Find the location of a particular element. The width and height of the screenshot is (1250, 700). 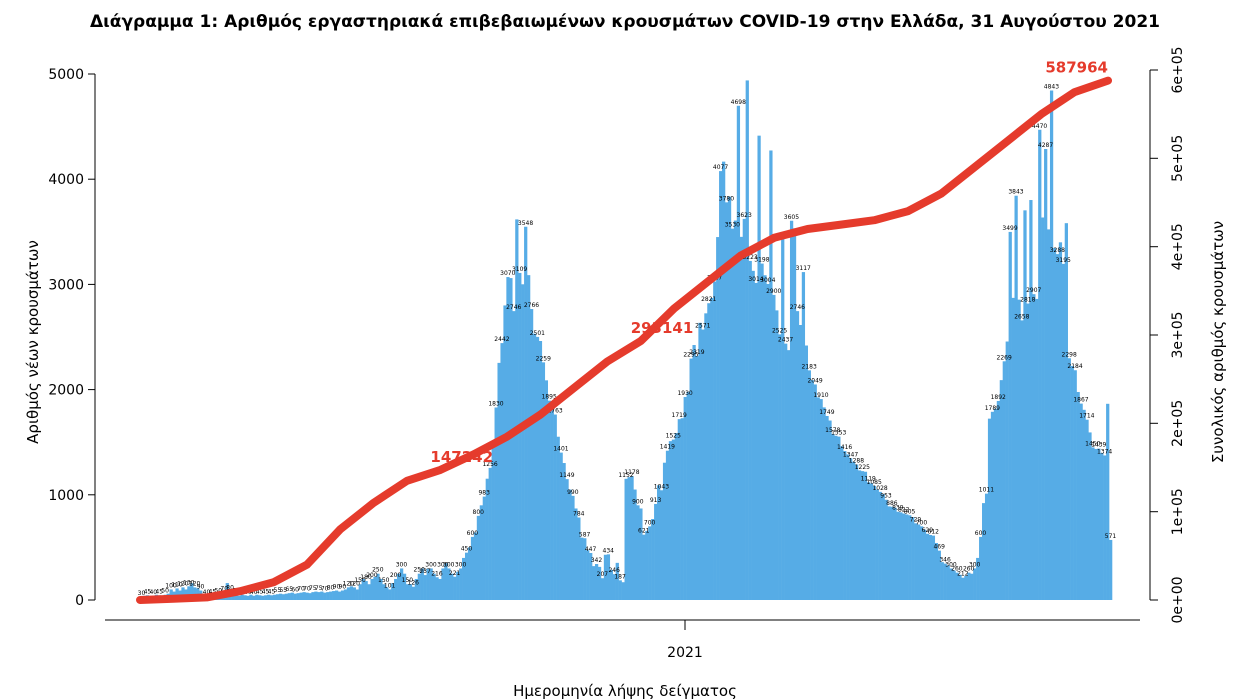

bar-value-label: 450 is located at coordinates (467, 549).